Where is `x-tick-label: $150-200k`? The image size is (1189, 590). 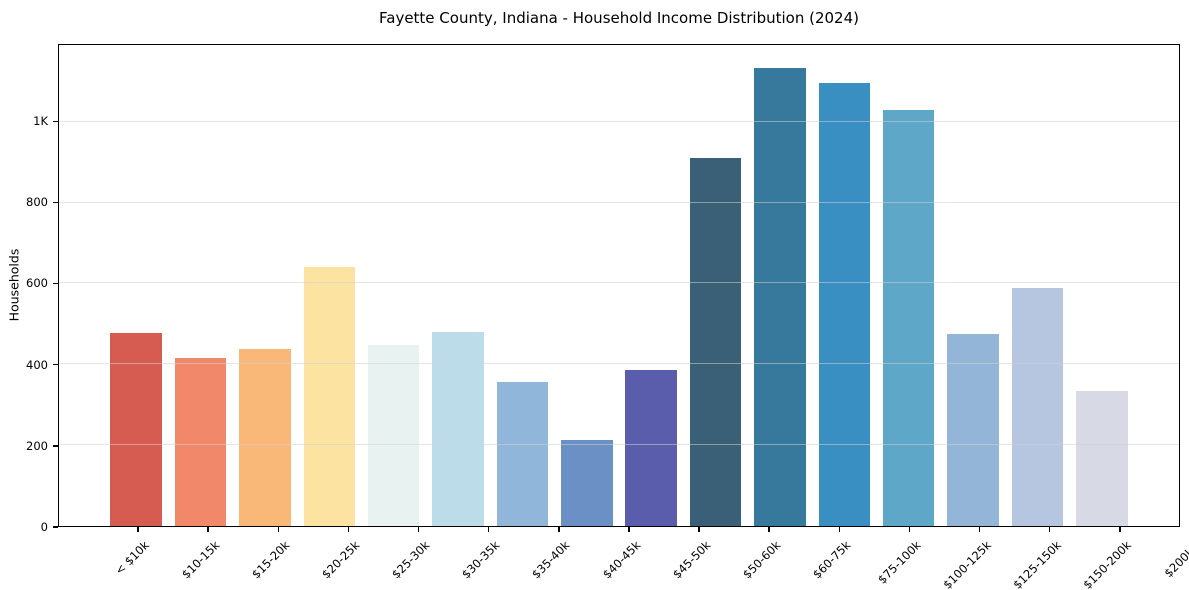
x-tick-label: $150-200k is located at coordinates (1106, 564).